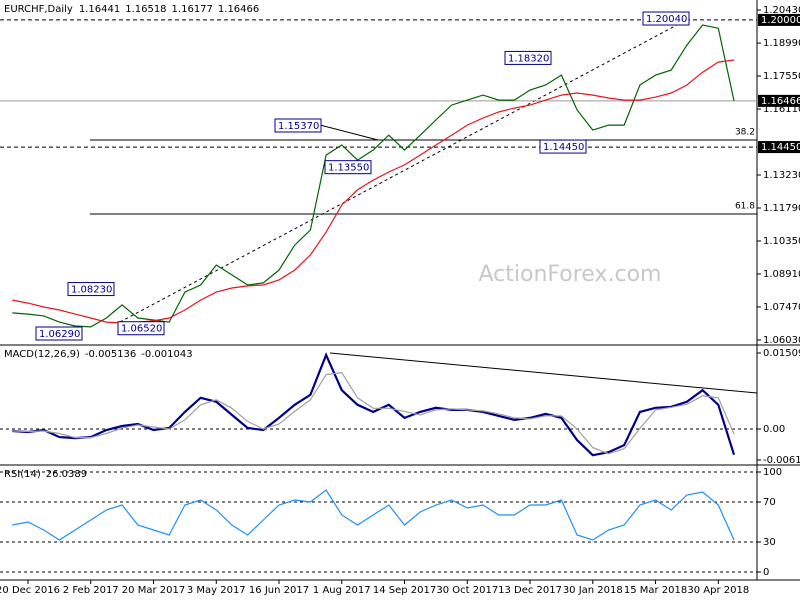  What do you see at coordinates (781, 43) in the screenshot?
I see `y-tick-label: 1.18990` at bounding box center [781, 43].